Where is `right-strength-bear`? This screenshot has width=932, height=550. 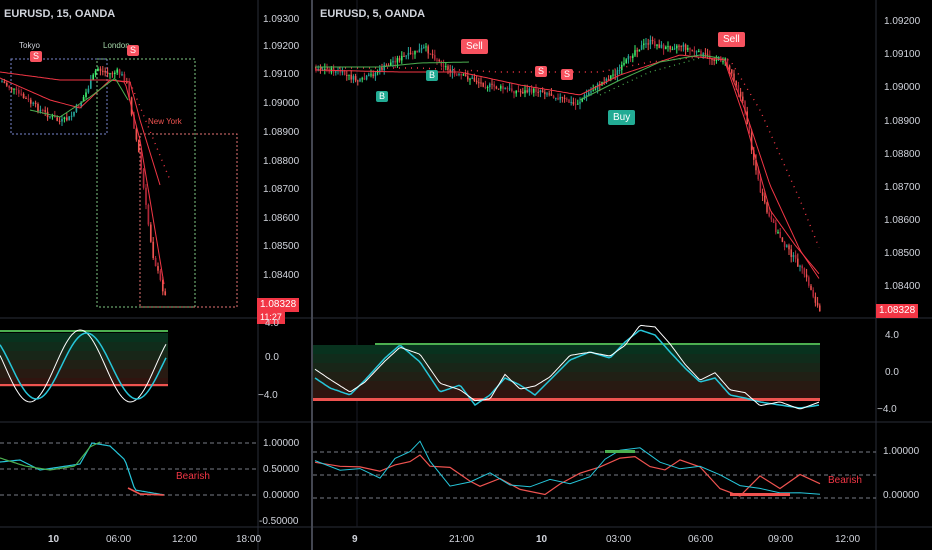 right-strength-bear is located at coordinates (567, 475).